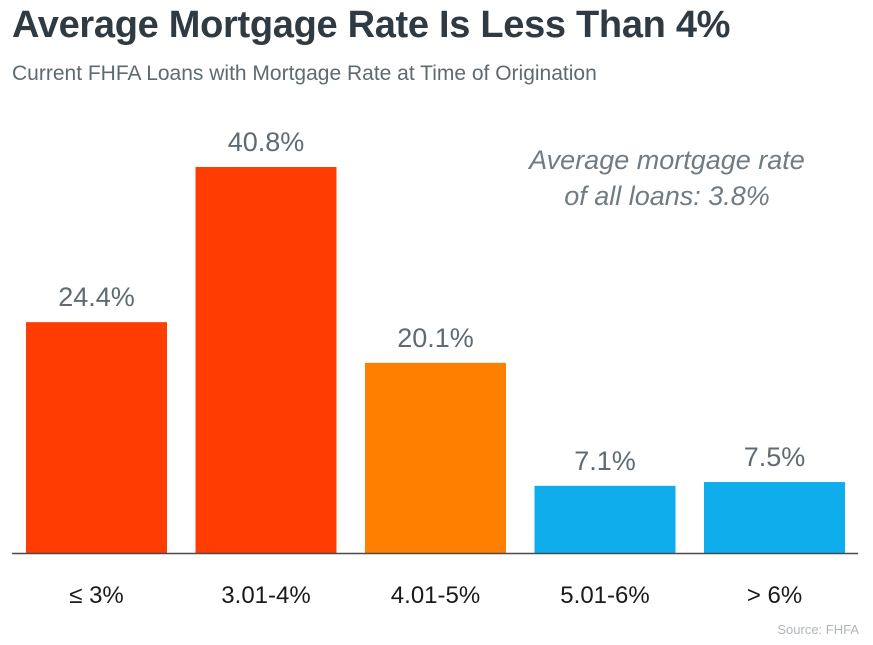 The width and height of the screenshot is (873, 645). I want to click on category-label-4: 5.01-6%, so click(604, 595).